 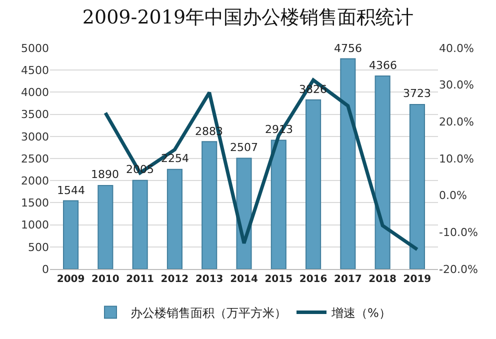 I want to click on data-label: 2254, so click(x=175, y=158).